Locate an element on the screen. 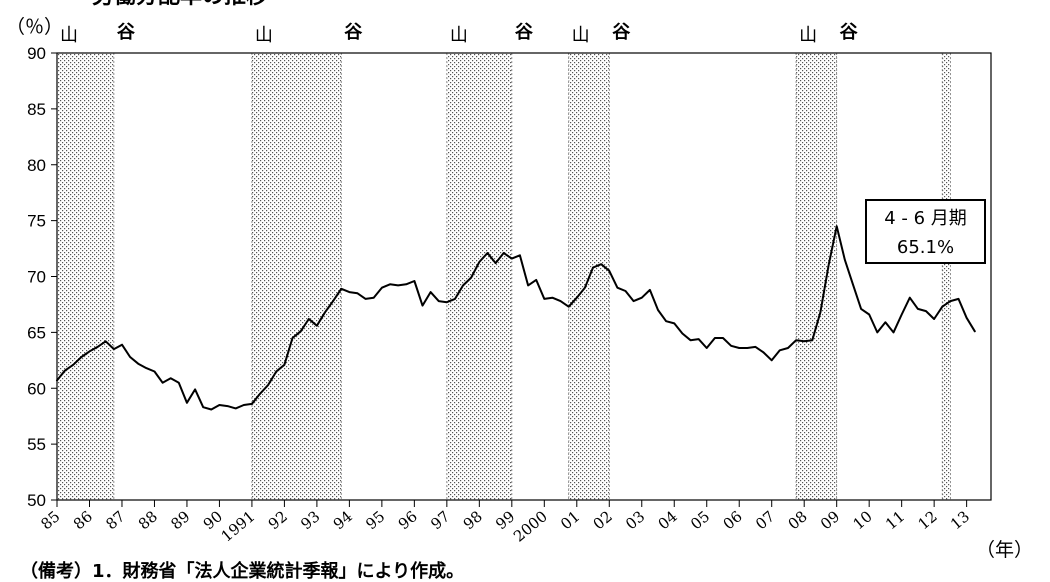  y-tick-label: 75 is located at coordinates (36, 221).